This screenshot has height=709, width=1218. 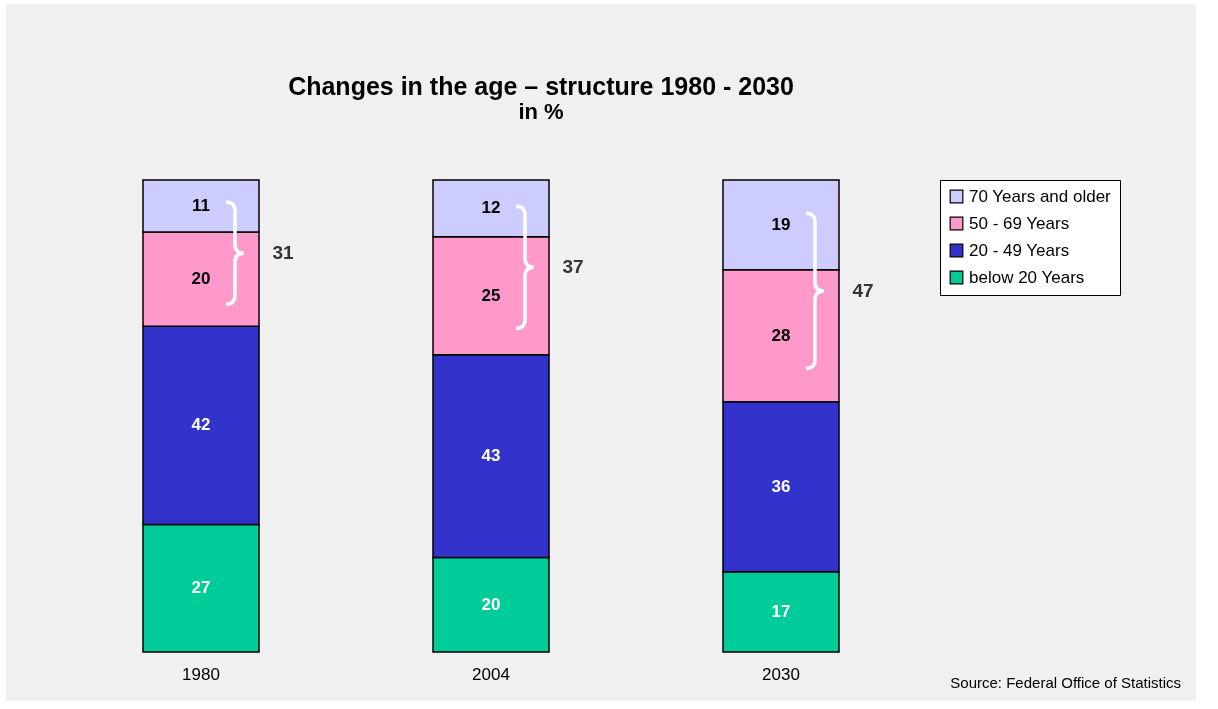 I want to click on data-label: 17, so click(x=781, y=611).